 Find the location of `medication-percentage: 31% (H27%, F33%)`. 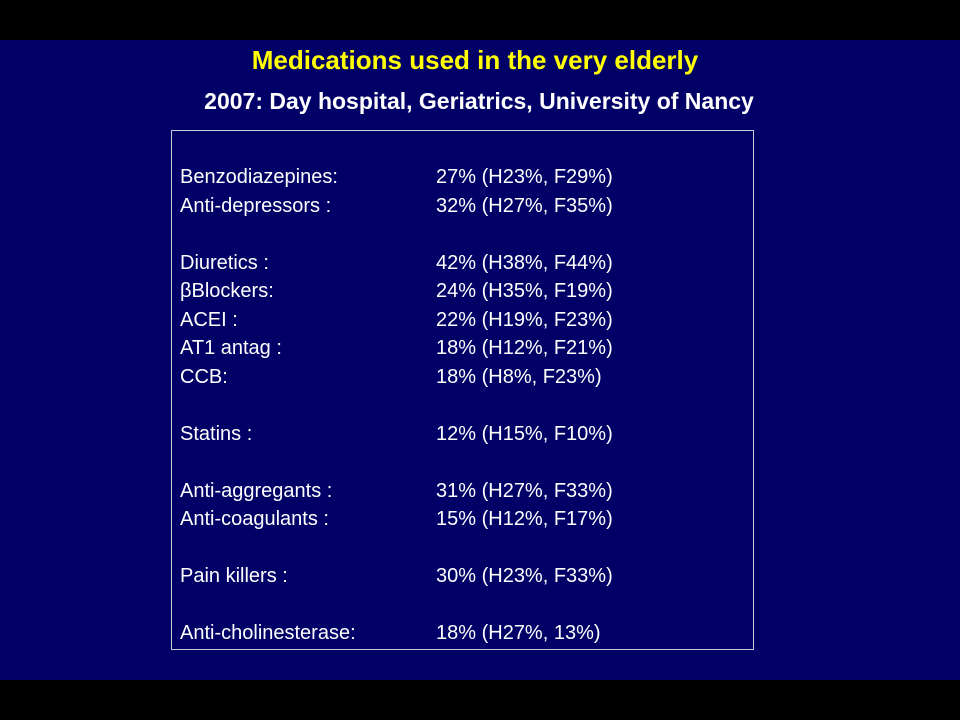

medication-percentage: 31% (H27%, F33%) is located at coordinates (524, 490).